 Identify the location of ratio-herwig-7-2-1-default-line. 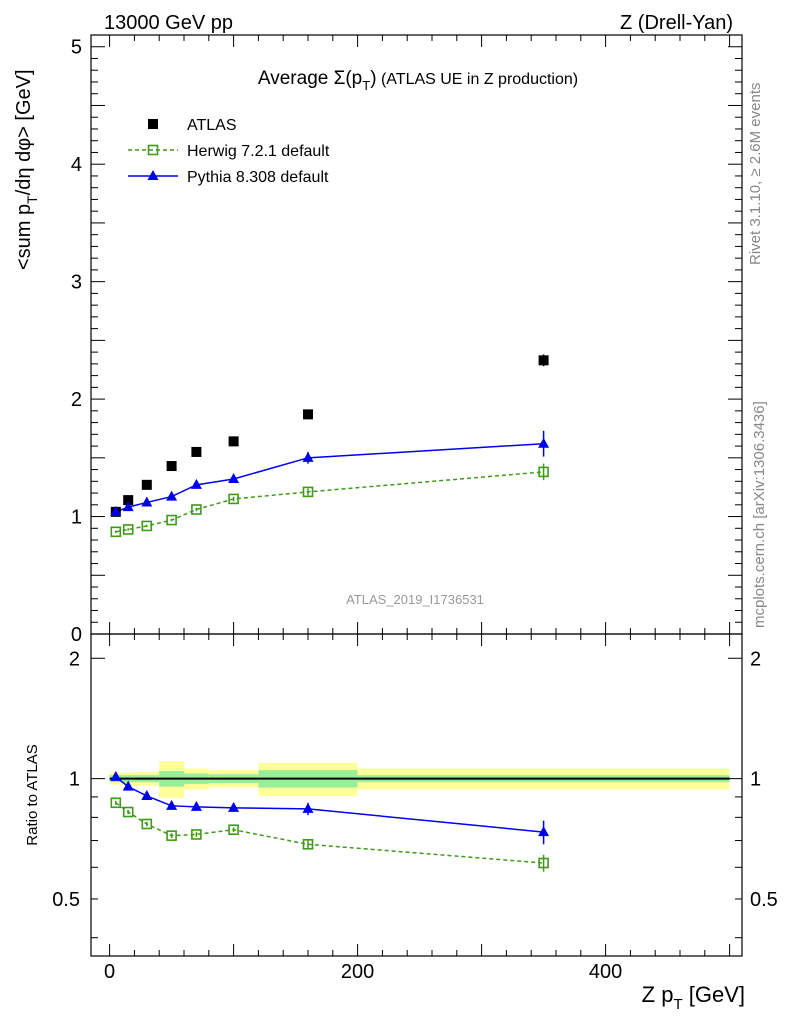
(329, 833).